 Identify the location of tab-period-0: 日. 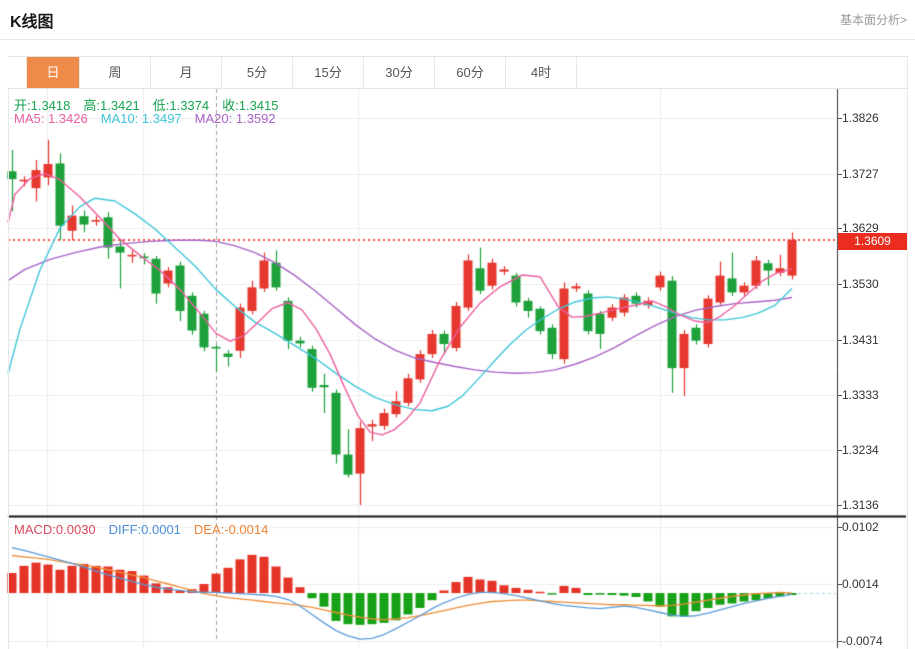
(53, 72).